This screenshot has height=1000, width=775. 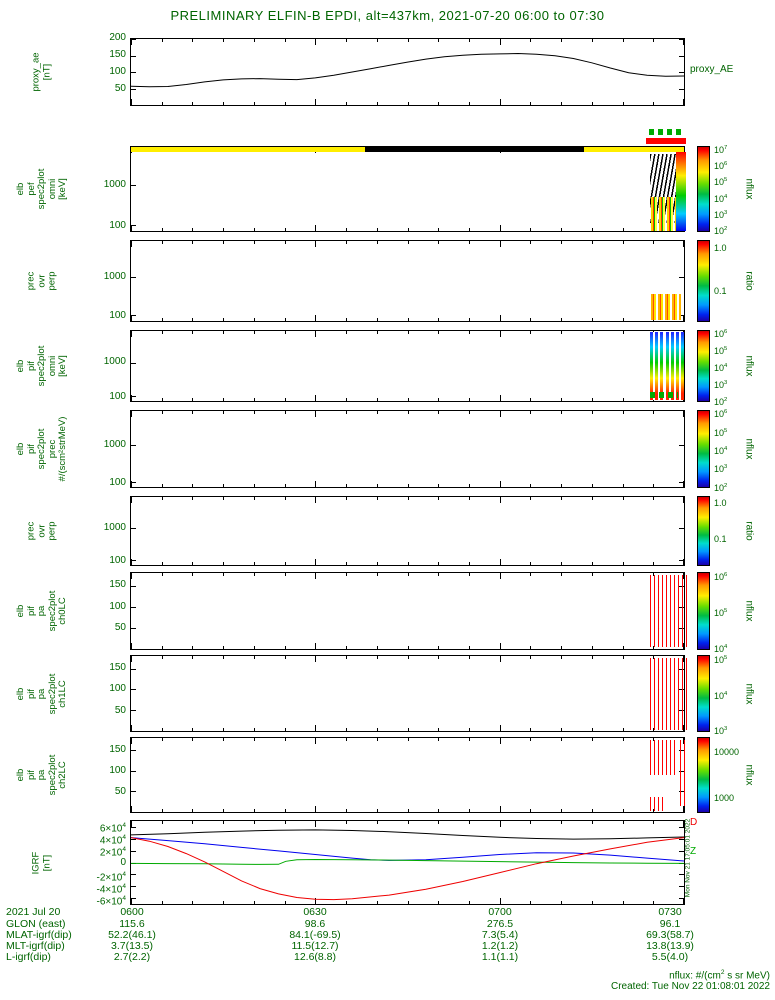 I want to click on colorbar-tick: 1.0, so click(x=720, y=248).